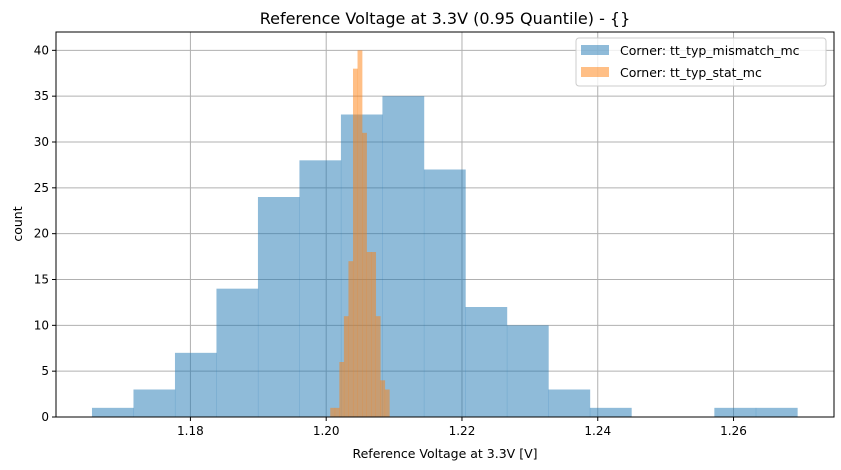  I want to click on x-tick-label: 1.22, so click(462, 431).